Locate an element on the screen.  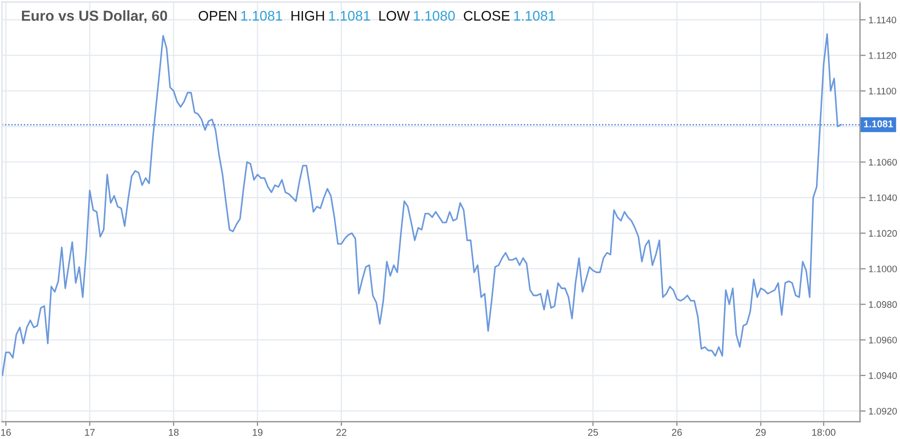
y-tick-label: 1.1100 is located at coordinates (882, 91).